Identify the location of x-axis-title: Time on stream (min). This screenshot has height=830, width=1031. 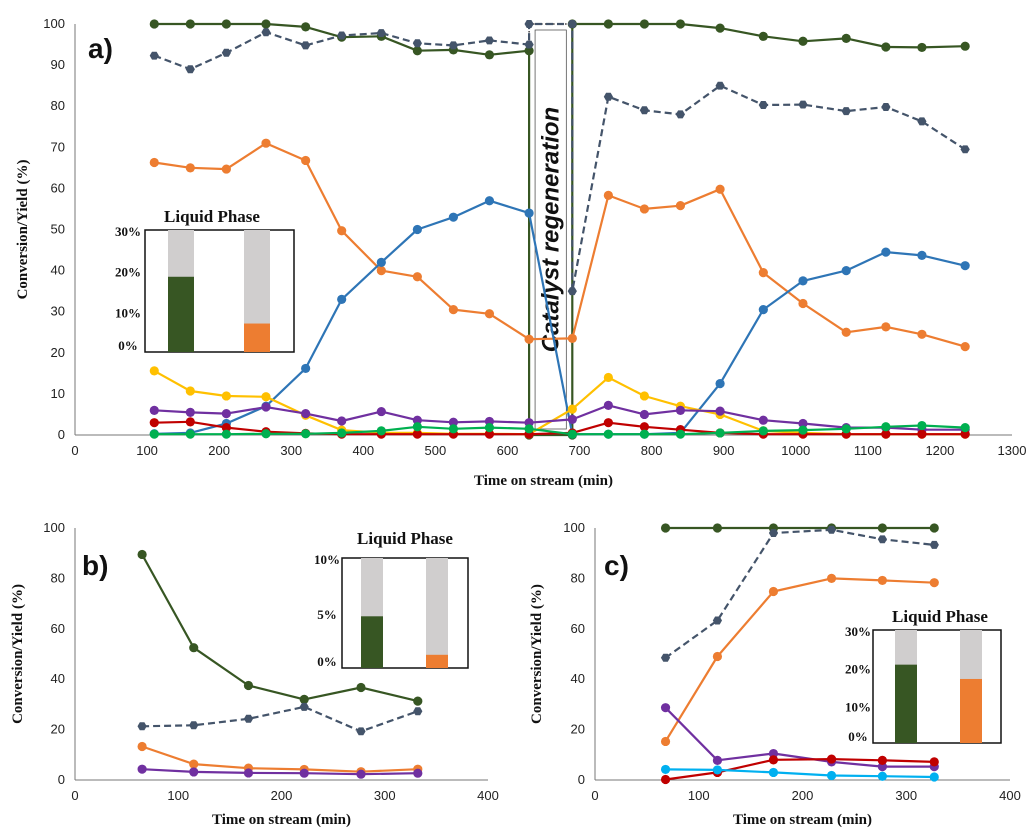
(802, 820).